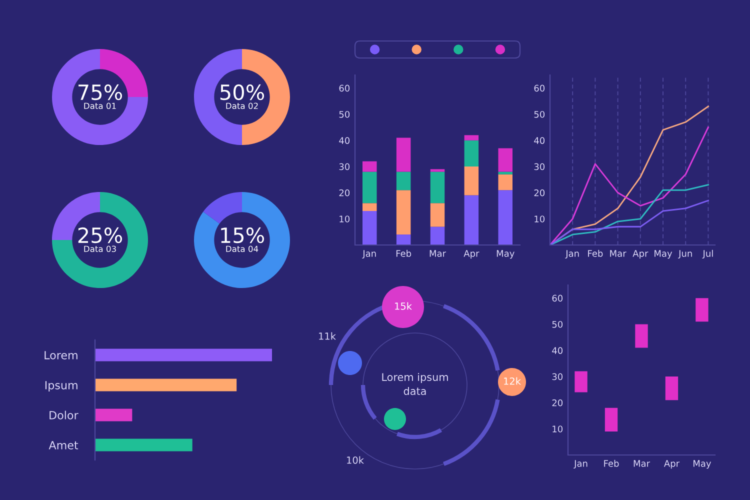  What do you see at coordinates (100, 92) in the screenshot?
I see `text: 75%` at bounding box center [100, 92].